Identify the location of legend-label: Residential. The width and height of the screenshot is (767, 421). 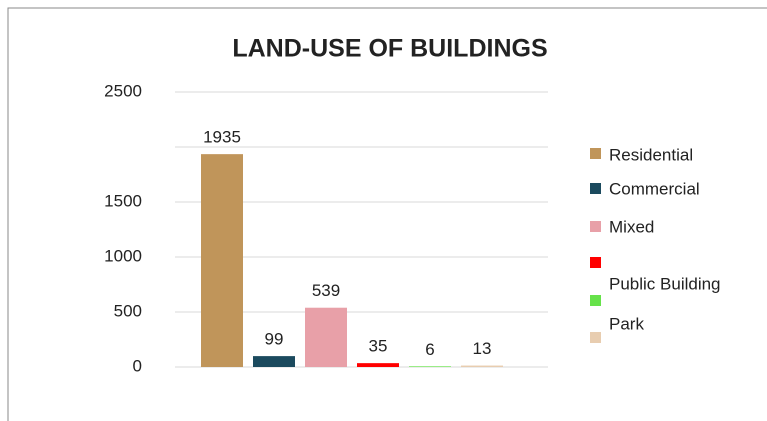
(651, 154).